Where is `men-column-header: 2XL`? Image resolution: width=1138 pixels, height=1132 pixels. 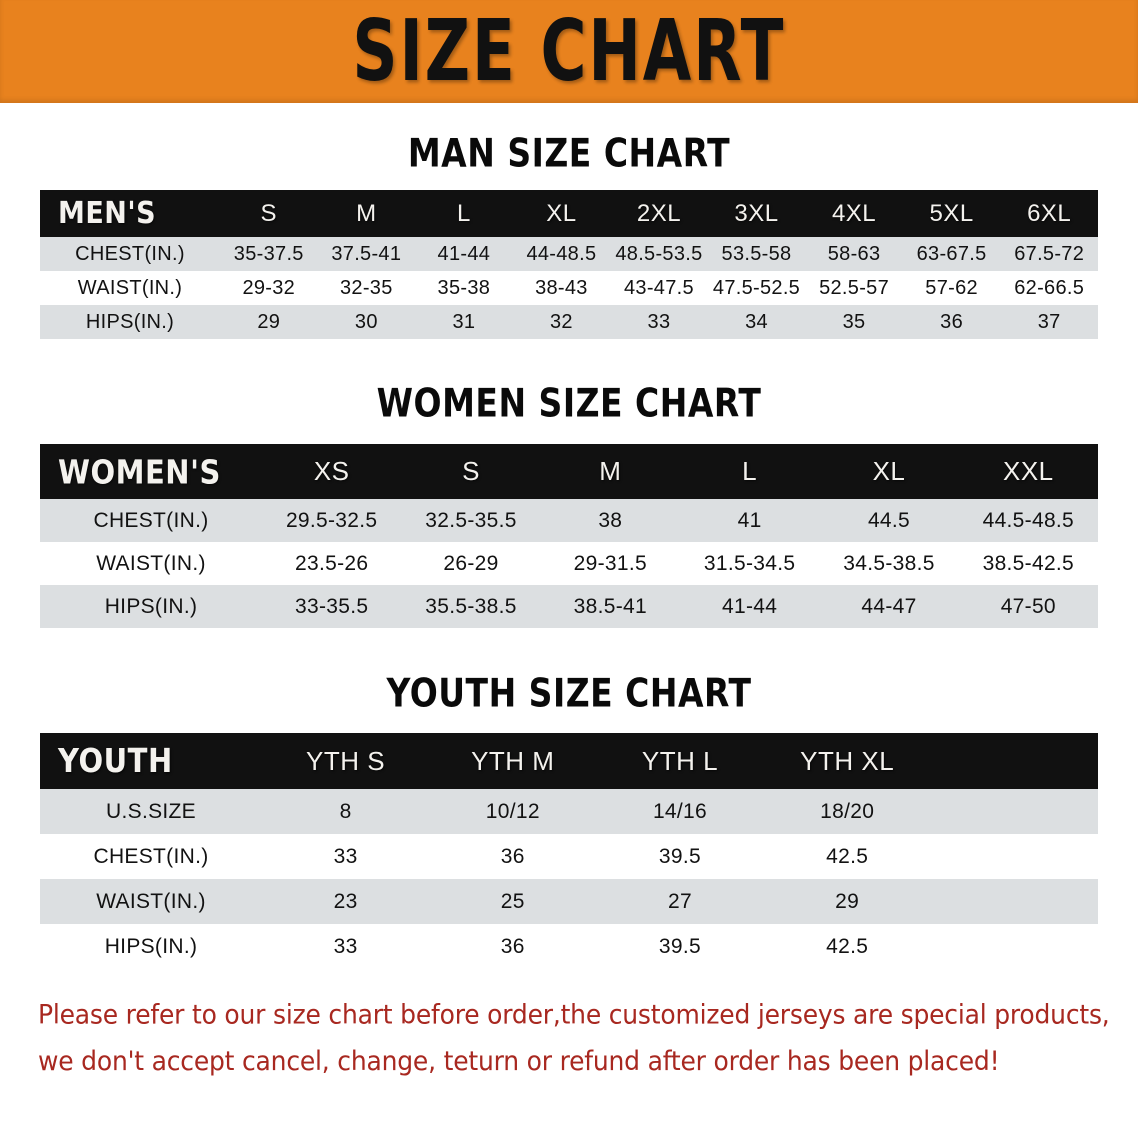 men-column-header: 2XL is located at coordinates (659, 213).